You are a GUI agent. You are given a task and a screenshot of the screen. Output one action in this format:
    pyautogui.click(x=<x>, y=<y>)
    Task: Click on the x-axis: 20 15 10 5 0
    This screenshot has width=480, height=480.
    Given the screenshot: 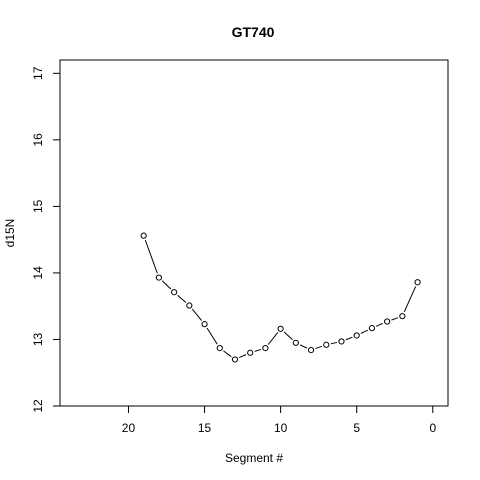 What is the action you would take?
    pyautogui.click(x=279, y=420)
    